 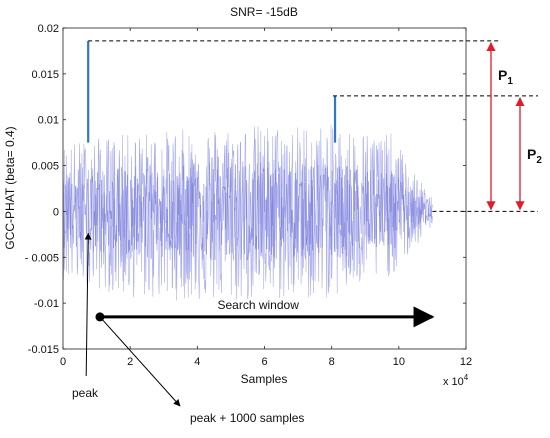 I want to click on y-tick-label: 0, so click(x=56, y=212).